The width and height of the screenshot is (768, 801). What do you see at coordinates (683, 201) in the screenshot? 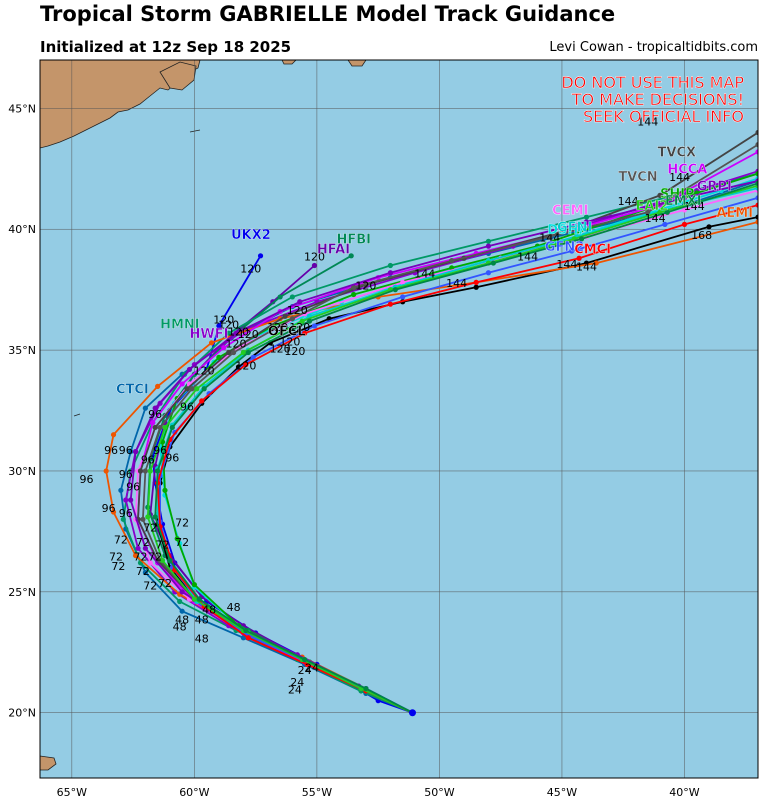
I see `model-label-emxi: EMXI` at bounding box center [683, 201].